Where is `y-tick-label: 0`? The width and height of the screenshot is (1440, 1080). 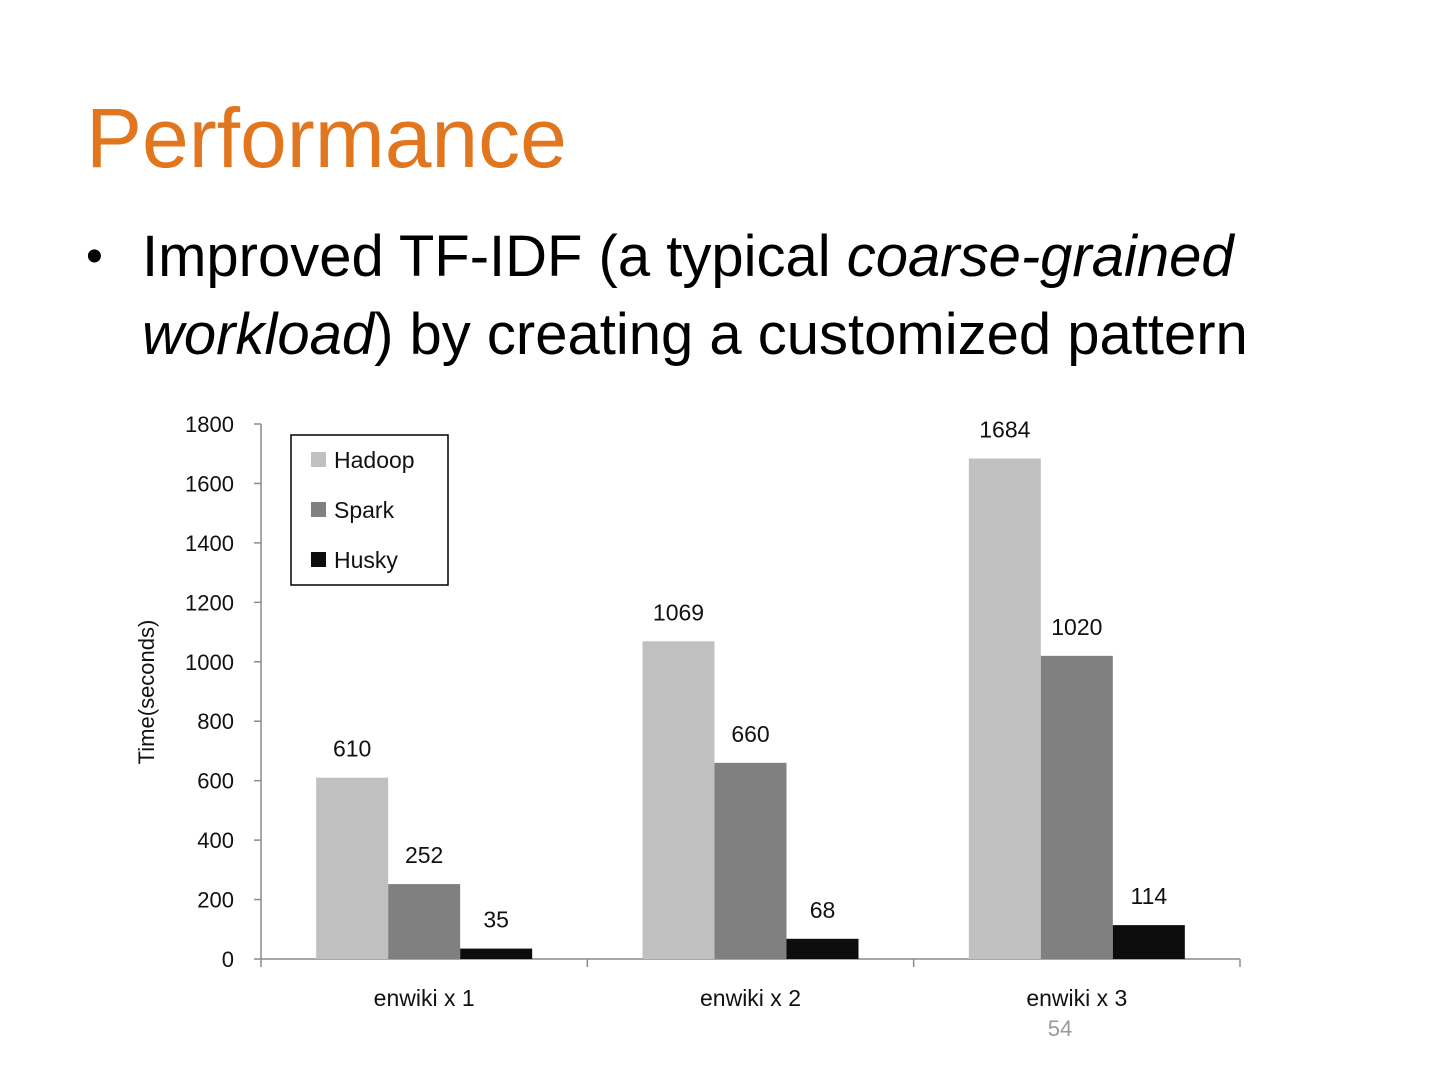
y-tick-label: 0 is located at coordinates (228, 959).